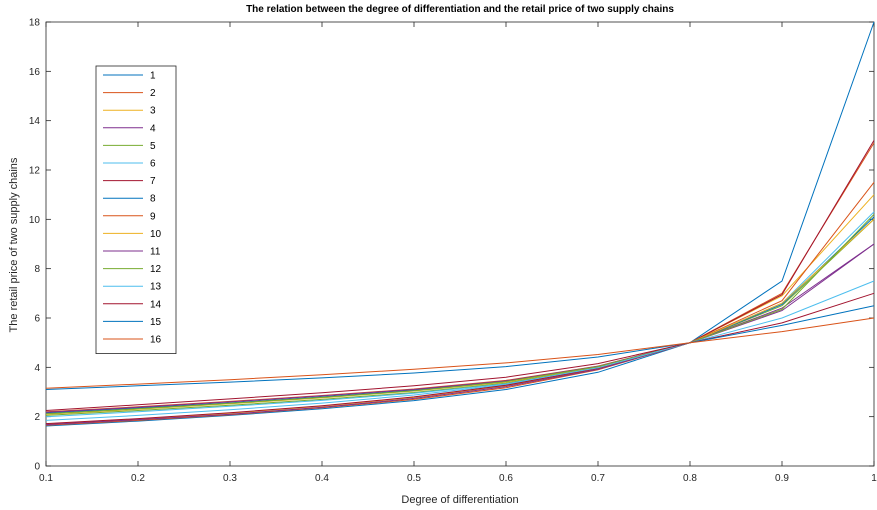  I want to click on legend-label: 4, so click(153, 128).